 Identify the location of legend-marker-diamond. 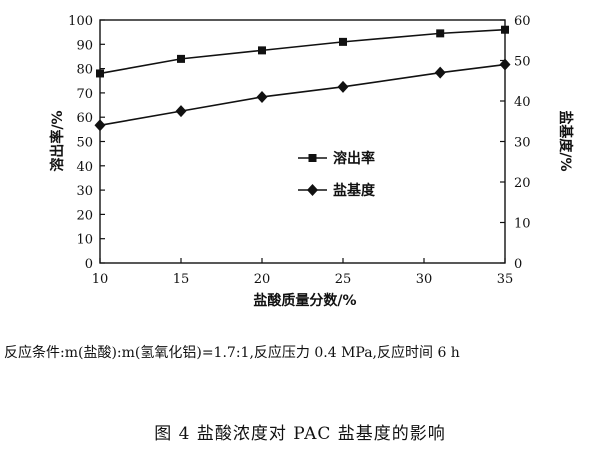
(312, 190).